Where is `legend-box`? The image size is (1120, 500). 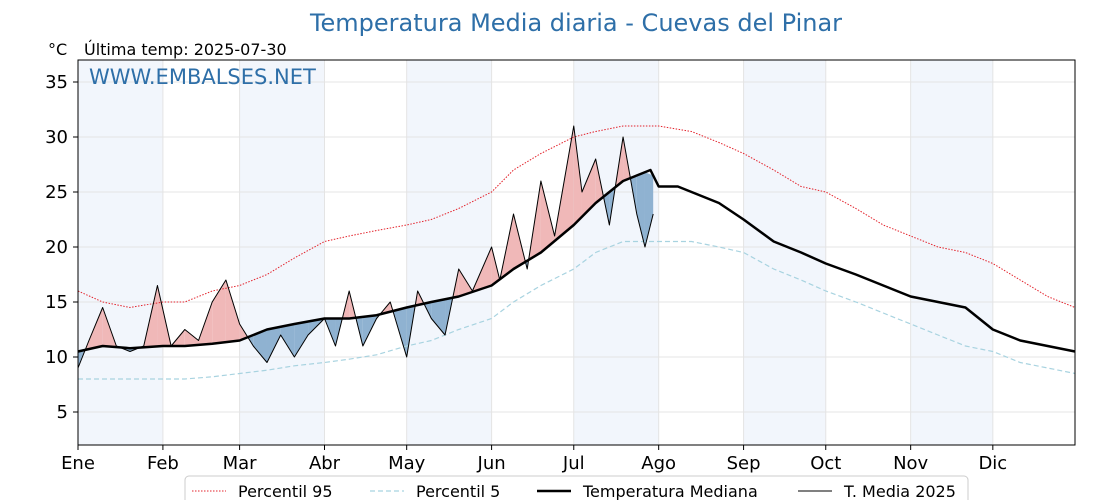 legend-box is located at coordinates (576, 487).